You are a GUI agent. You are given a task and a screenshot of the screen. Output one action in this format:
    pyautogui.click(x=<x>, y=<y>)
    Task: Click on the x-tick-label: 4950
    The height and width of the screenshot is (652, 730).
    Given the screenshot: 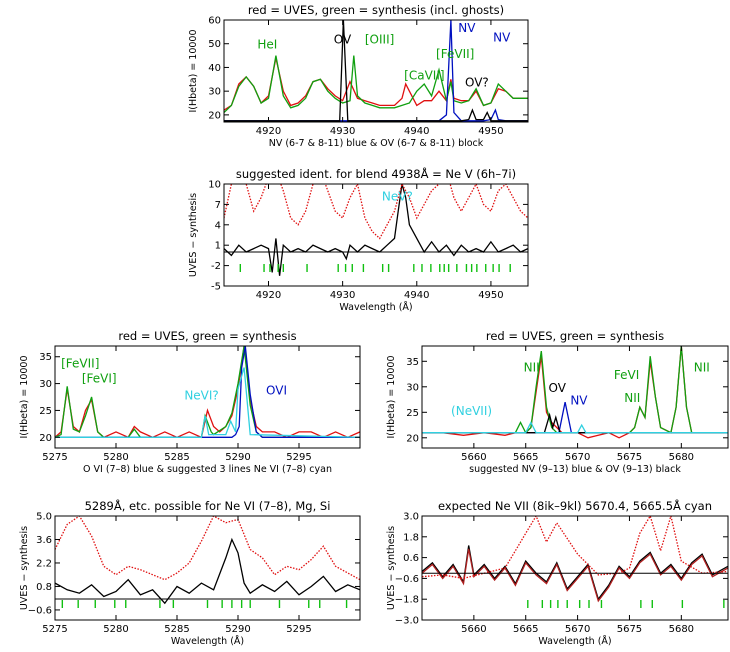 What is the action you would take?
    pyautogui.click(x=490, y=131)
    